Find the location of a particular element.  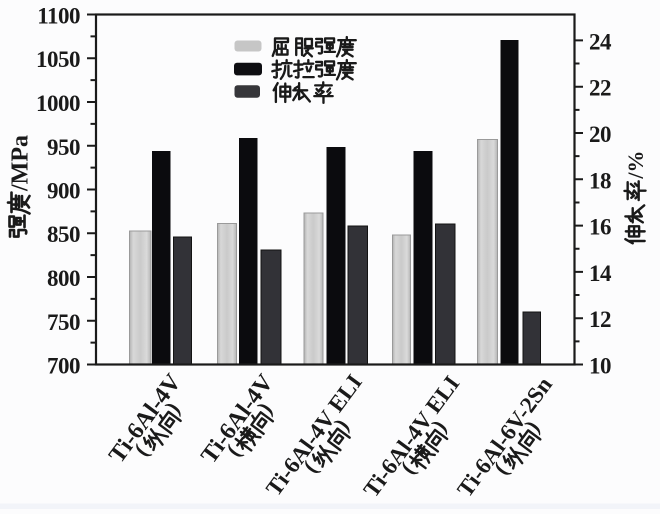

svg-text: 700 is located at coordinates (63, 366).